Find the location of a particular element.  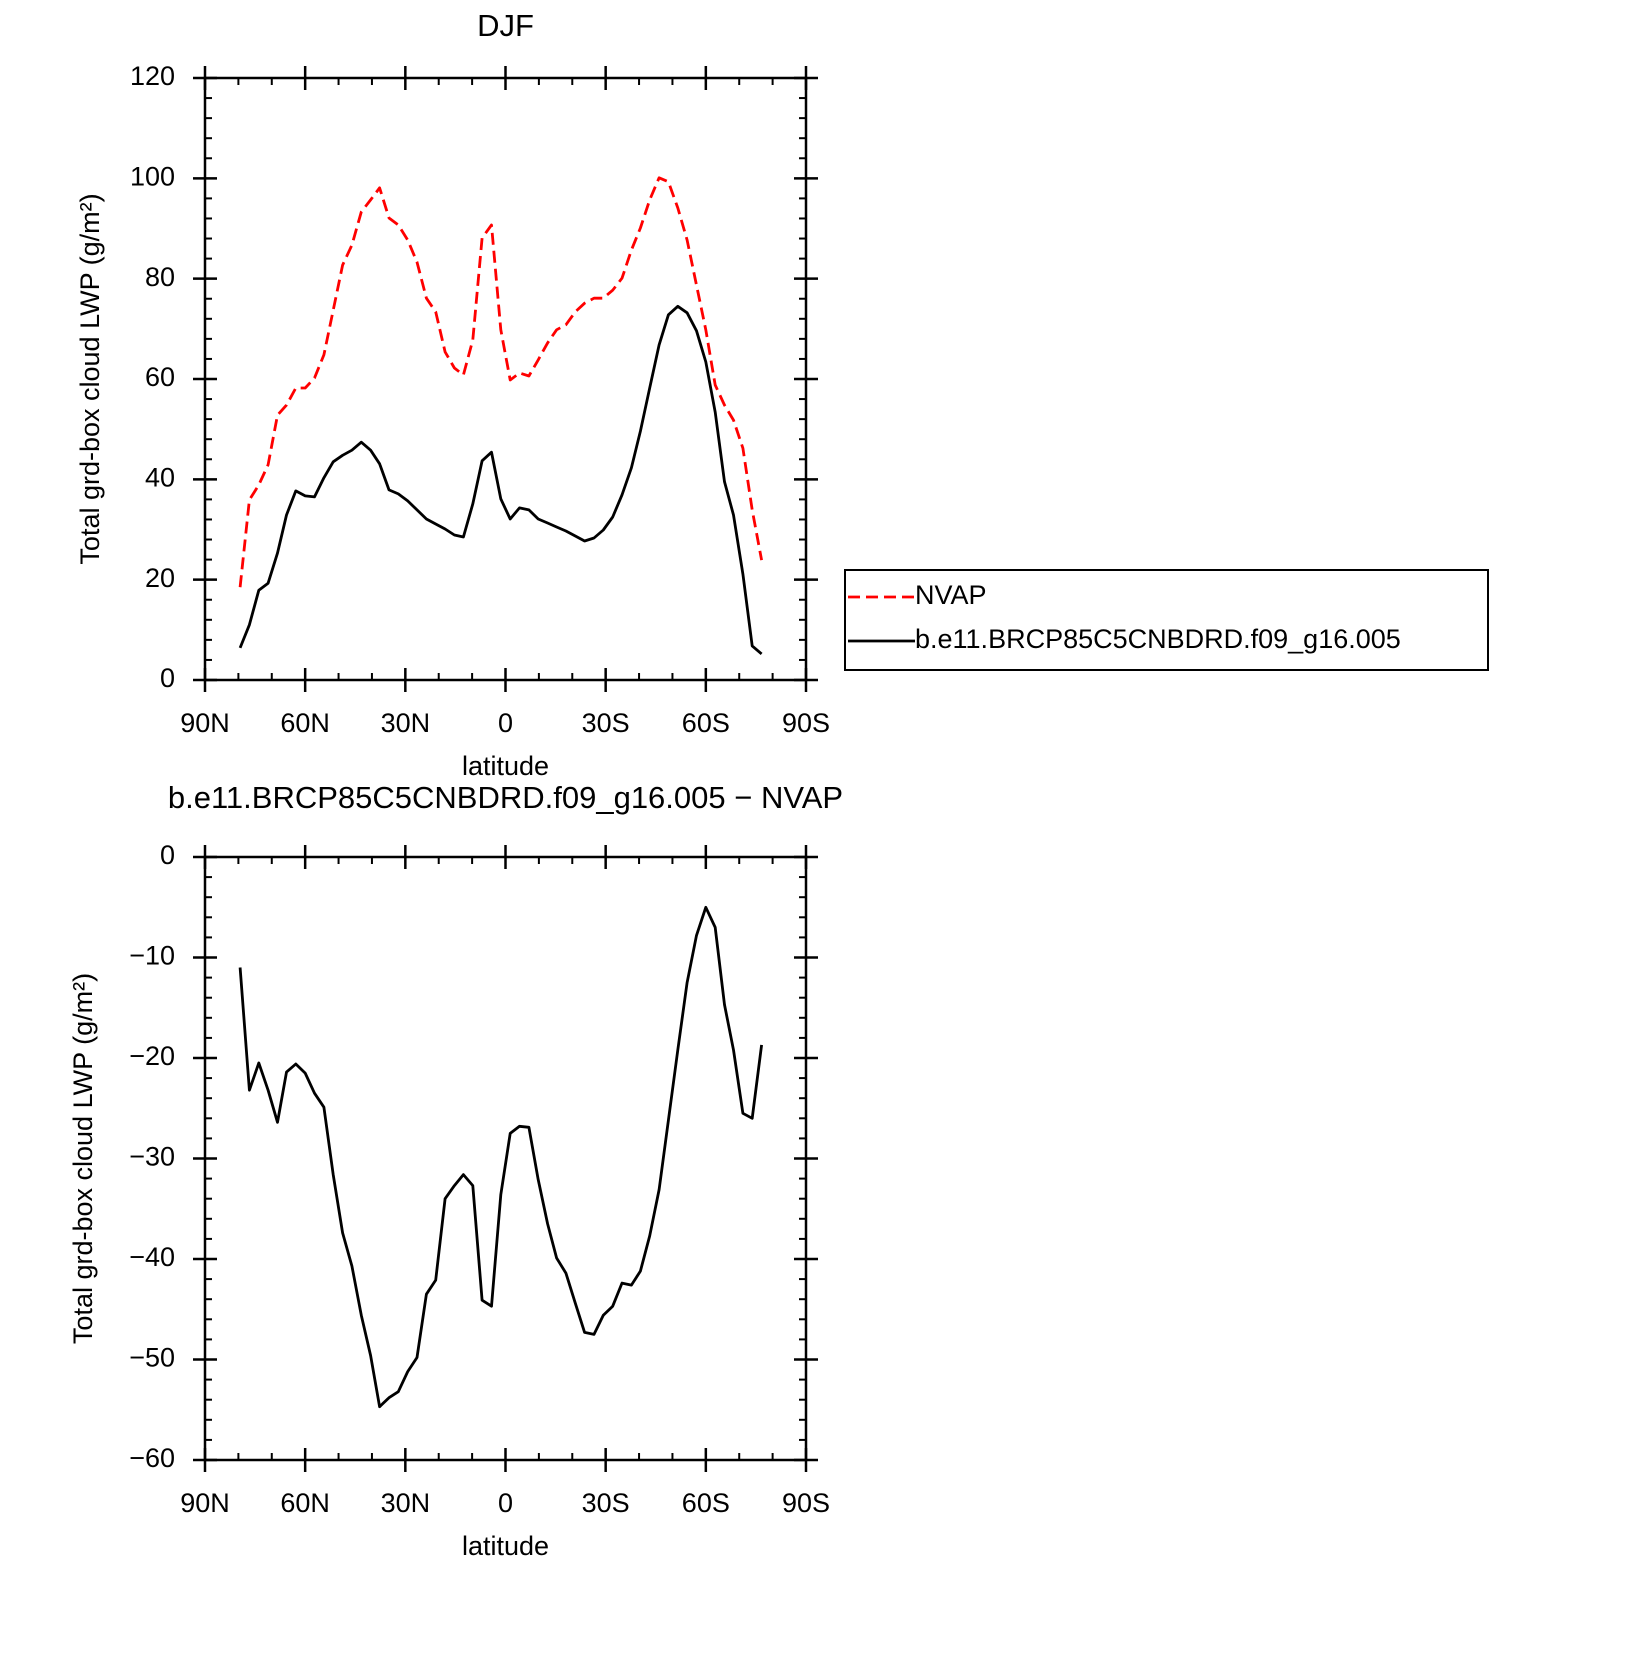

legend-label: NVAP is located at coordinates (951, 595).